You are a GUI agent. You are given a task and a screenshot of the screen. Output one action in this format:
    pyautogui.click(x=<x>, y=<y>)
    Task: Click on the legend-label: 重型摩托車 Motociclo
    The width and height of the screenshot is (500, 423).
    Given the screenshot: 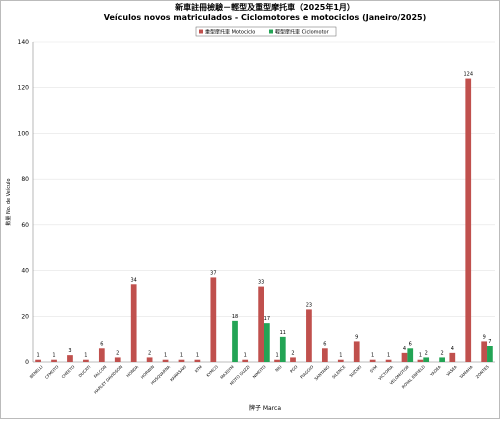 What is the action you would take?
    pyautogui.click(x=230, y=32)
    